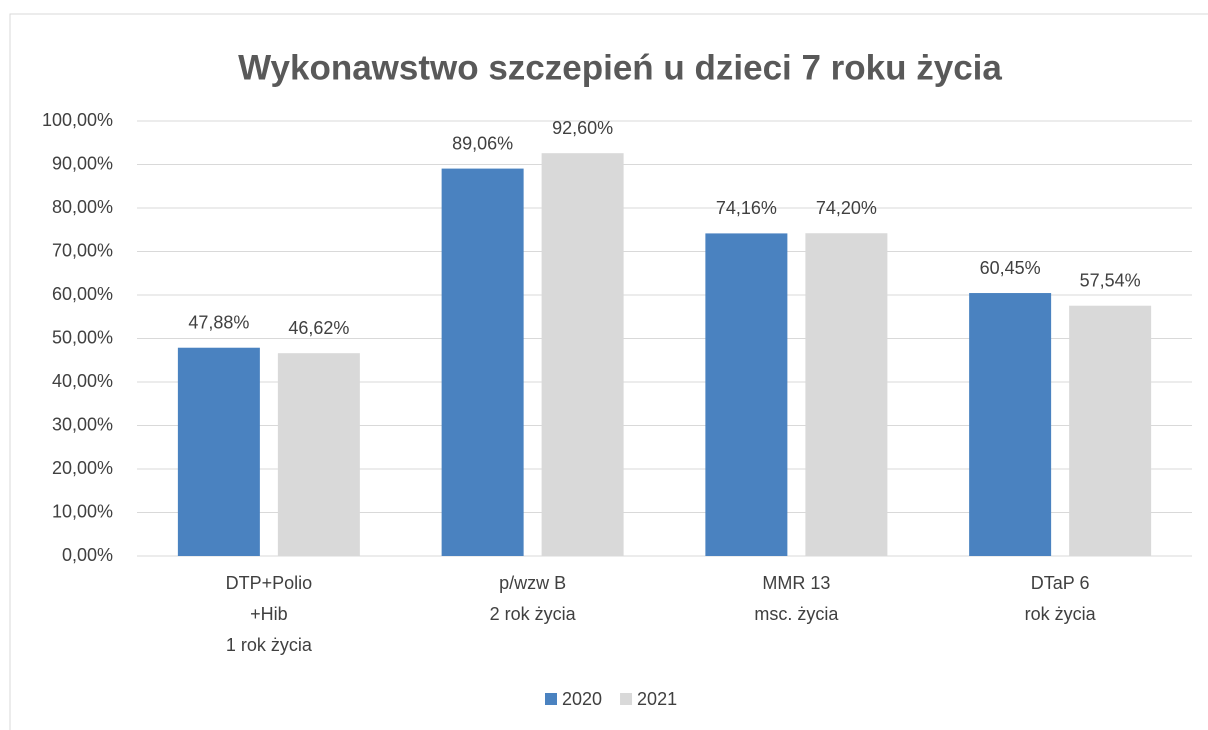  I want to click on data-label: 74,20%, so click(846, 208).